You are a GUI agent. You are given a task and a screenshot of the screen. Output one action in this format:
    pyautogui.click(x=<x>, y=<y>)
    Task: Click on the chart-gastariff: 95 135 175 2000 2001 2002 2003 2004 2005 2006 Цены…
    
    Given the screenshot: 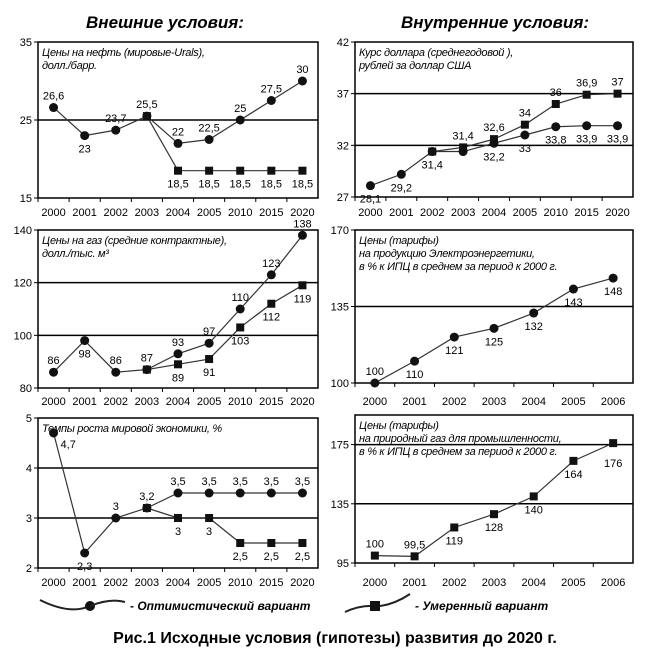 What is the action you would take?
    pyautogui.click(x=482, y=501)
    